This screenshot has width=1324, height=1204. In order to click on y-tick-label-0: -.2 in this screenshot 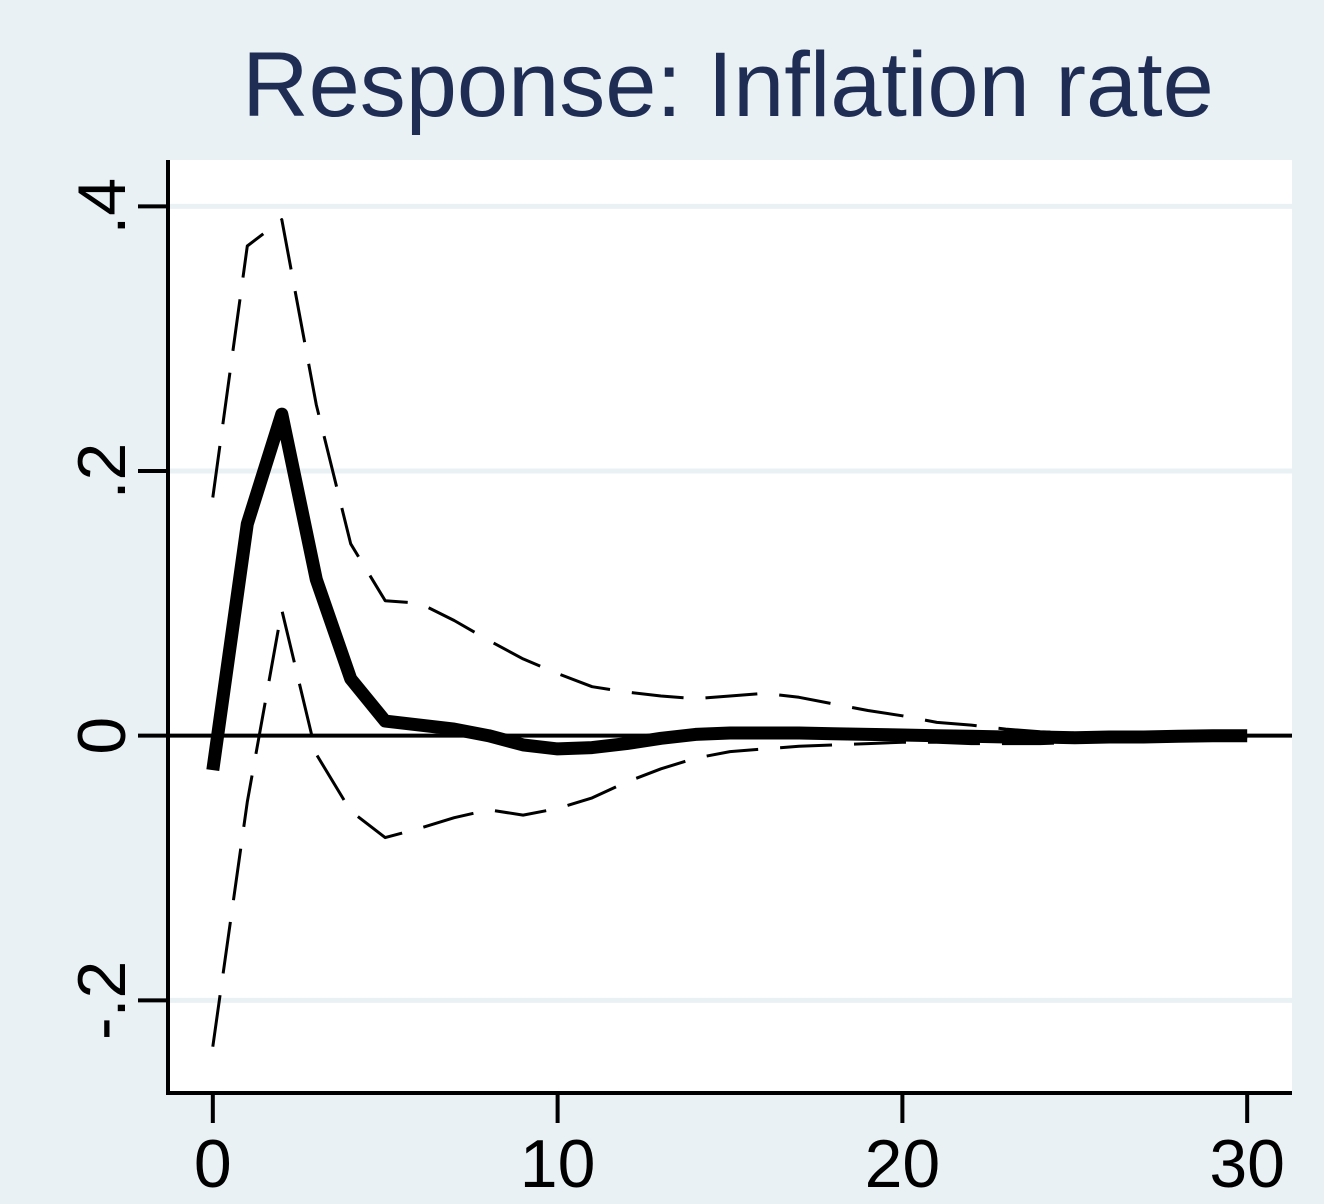, I will do `click(102, 1000)`.